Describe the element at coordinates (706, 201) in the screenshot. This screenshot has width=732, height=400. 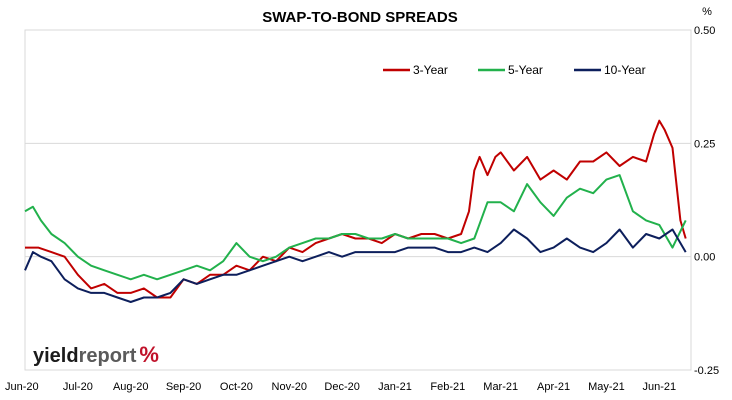
I see `y-axis-ticks: 0.50 0.25 0.00 -0.25` at that location.